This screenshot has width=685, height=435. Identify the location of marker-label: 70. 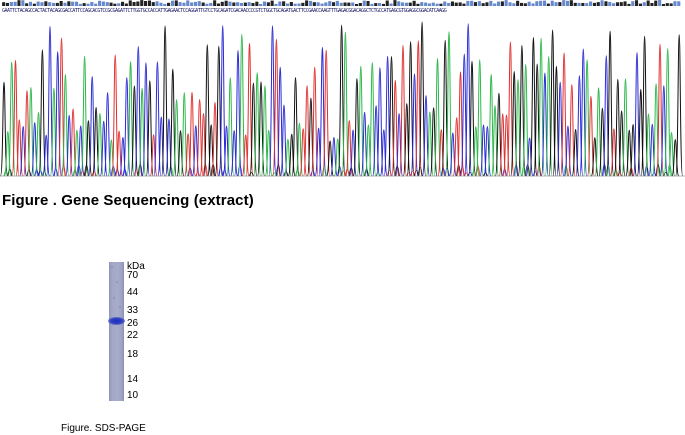
(133, 275).